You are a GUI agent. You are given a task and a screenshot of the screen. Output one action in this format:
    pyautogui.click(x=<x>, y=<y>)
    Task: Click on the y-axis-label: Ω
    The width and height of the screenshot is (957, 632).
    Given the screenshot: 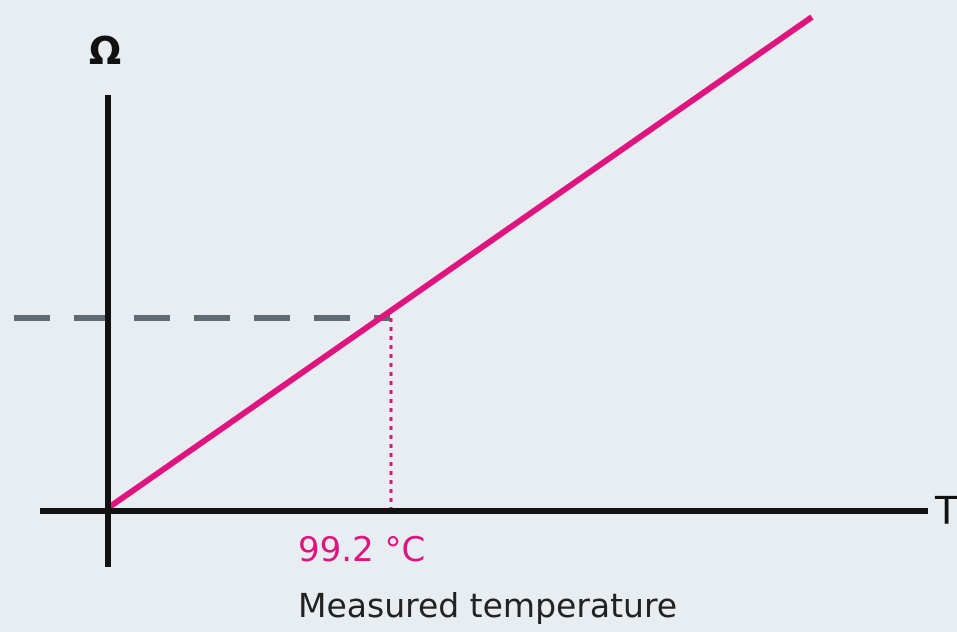 What is the action you would take?
    pyautogui.click(x=105, y=51)
    